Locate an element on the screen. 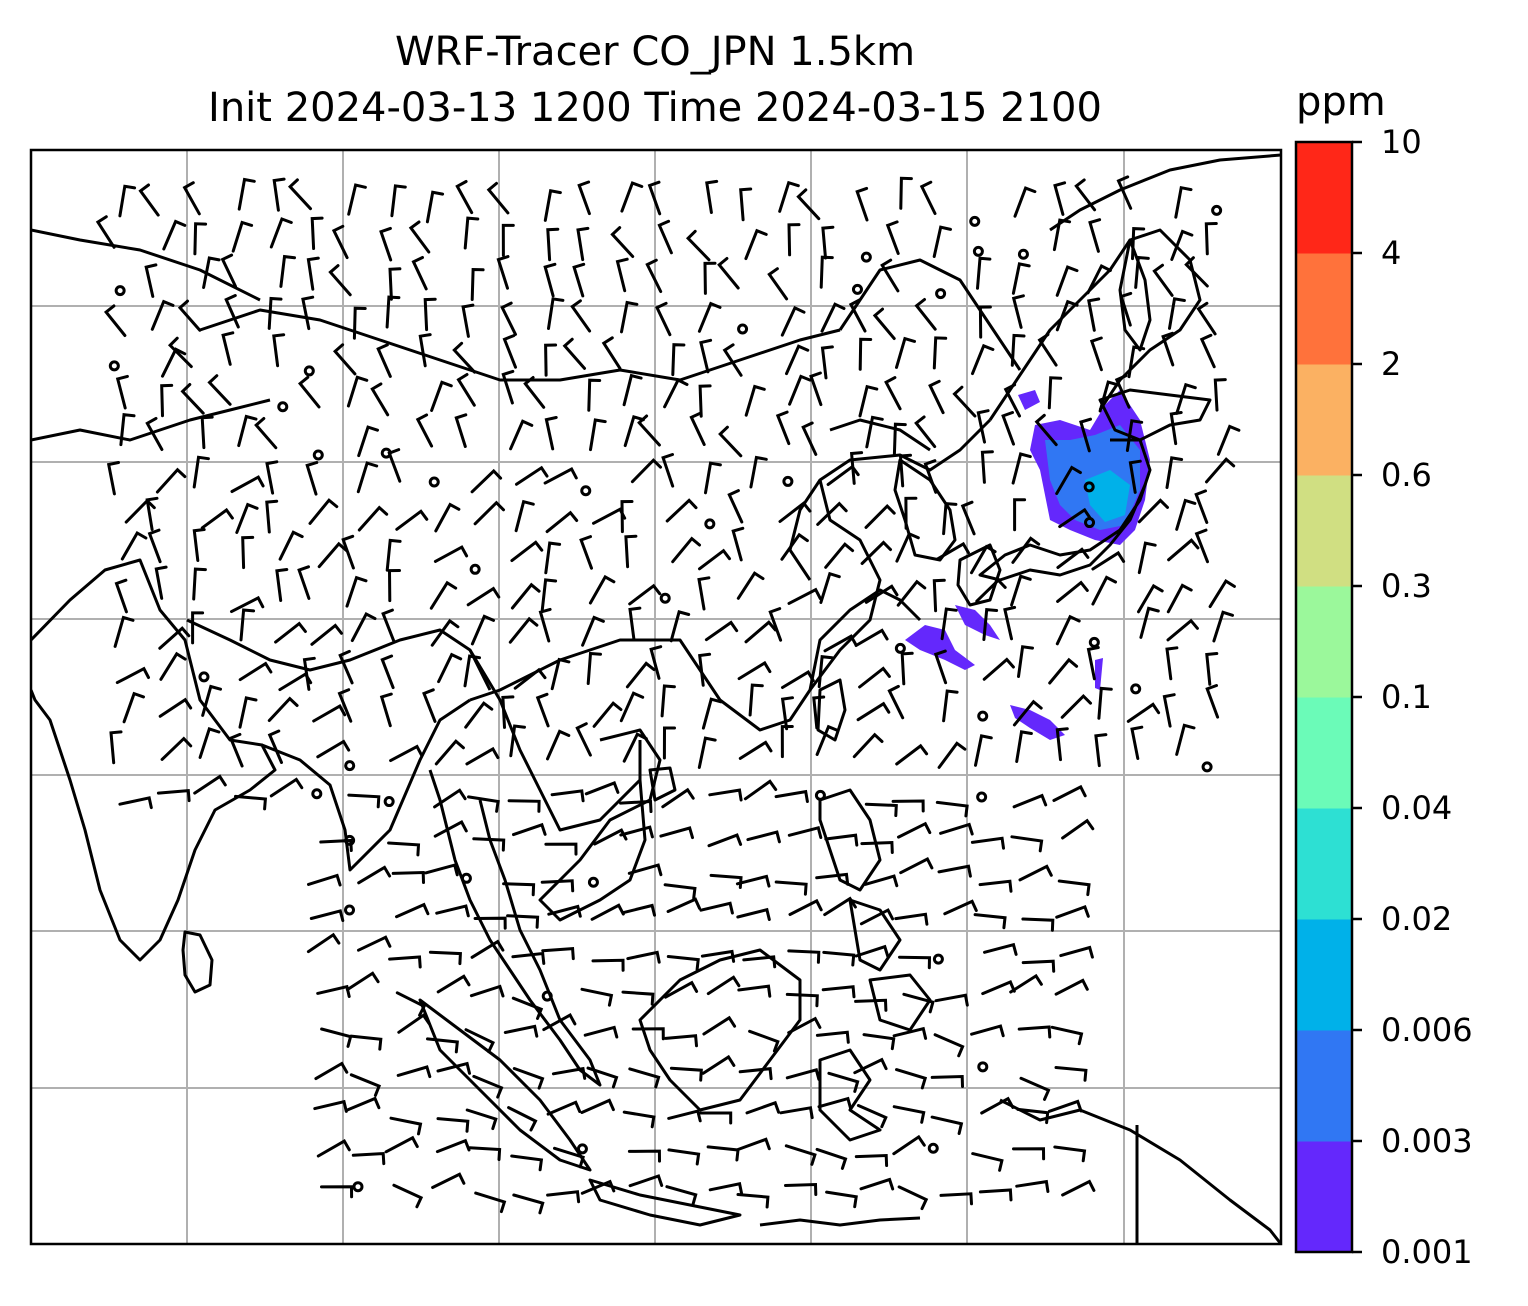  colorbar-segment is located at coordinates (1324, 642).